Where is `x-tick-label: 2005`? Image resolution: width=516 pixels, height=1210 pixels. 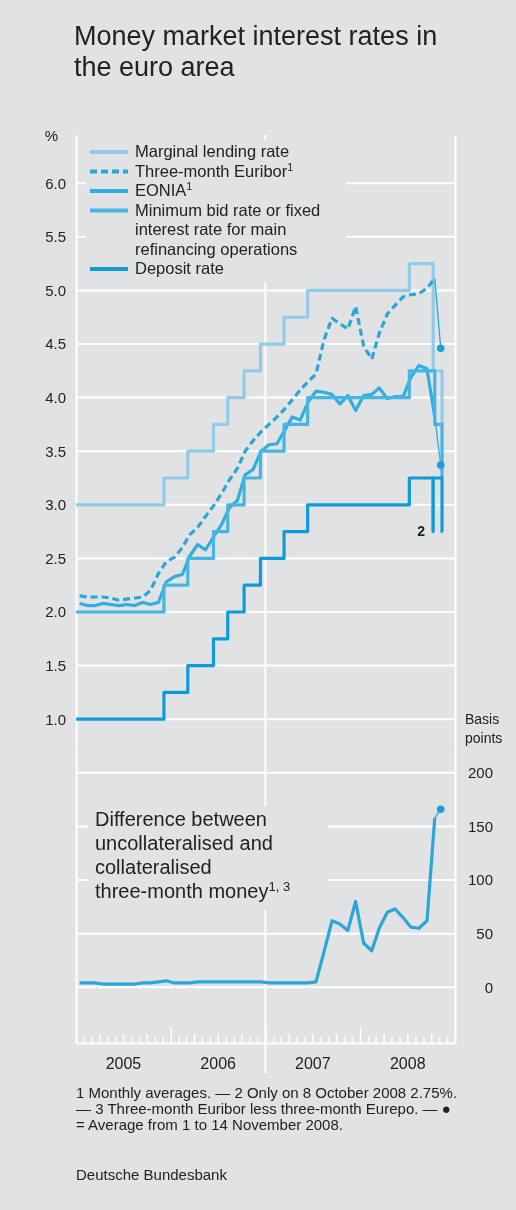 x-tick-label: 2005 is located at coordinates (123, 1064).